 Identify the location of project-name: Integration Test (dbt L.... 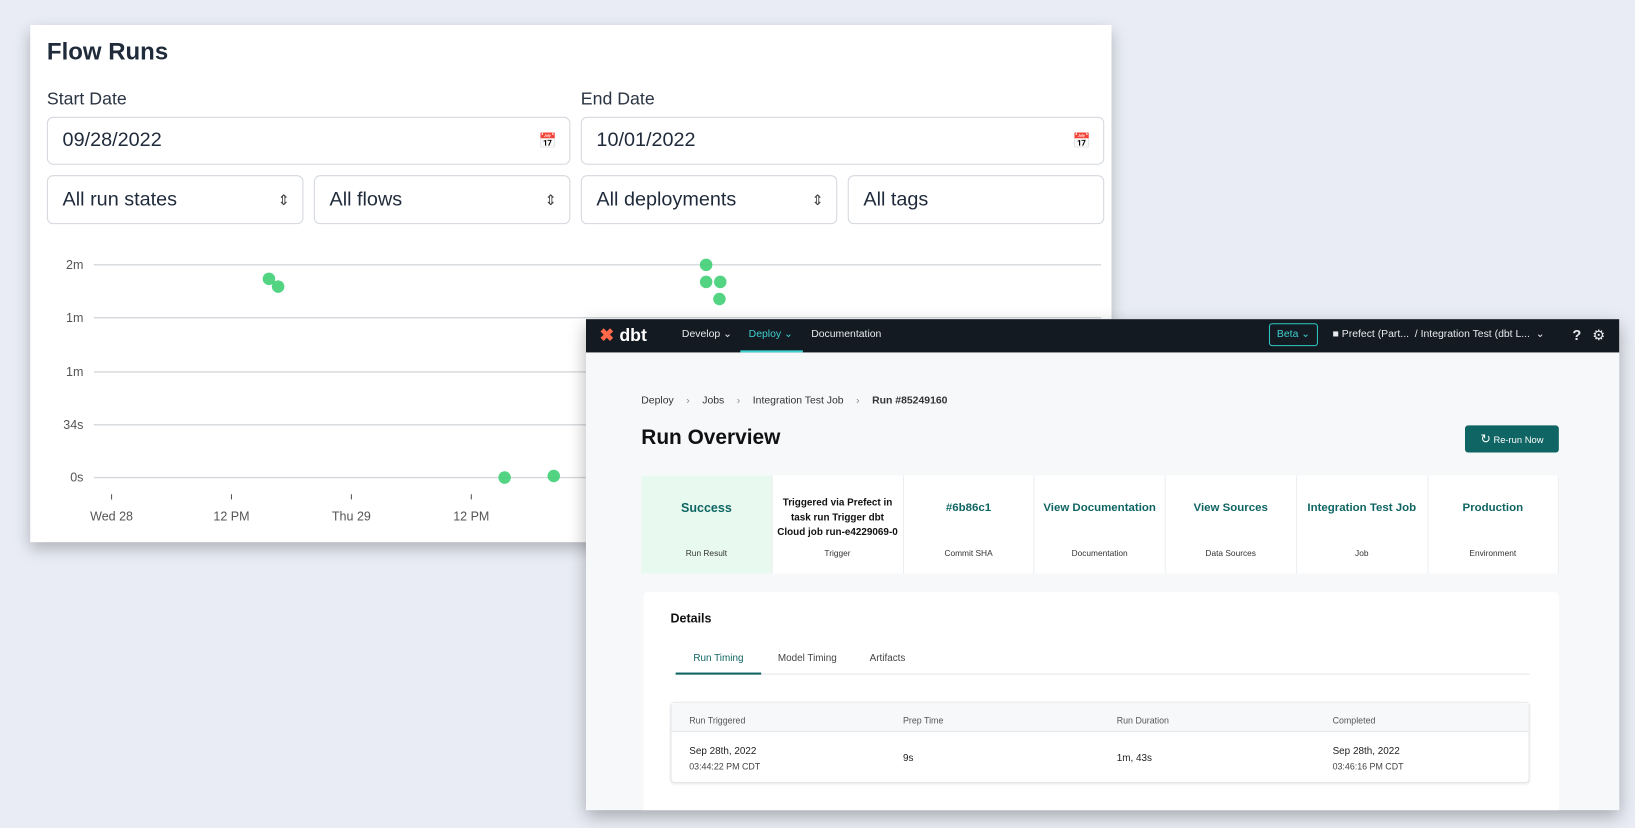
(1475, 334).